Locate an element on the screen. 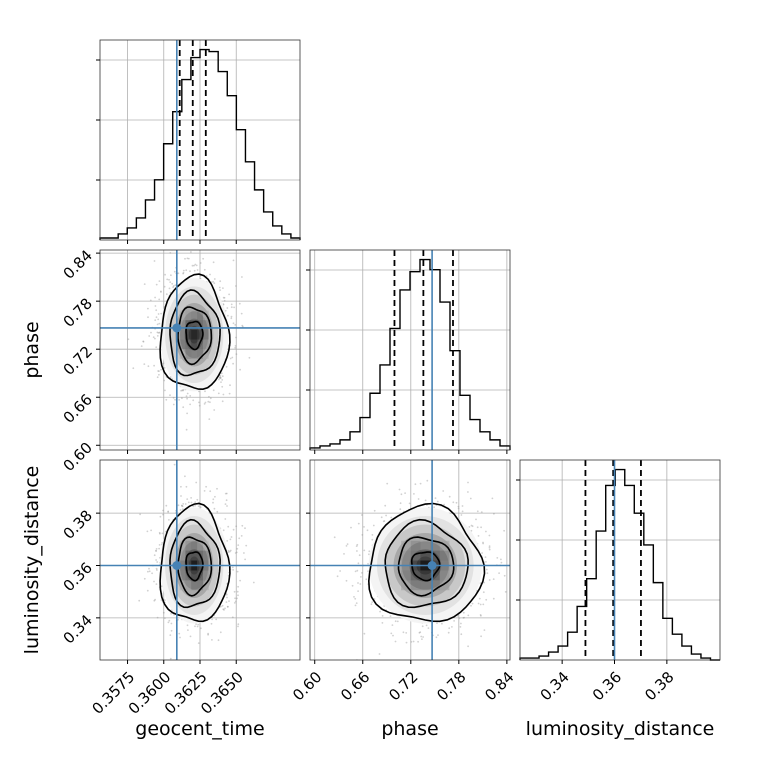  y-tick-label: 0.78 is located at coordinates (78, 312).